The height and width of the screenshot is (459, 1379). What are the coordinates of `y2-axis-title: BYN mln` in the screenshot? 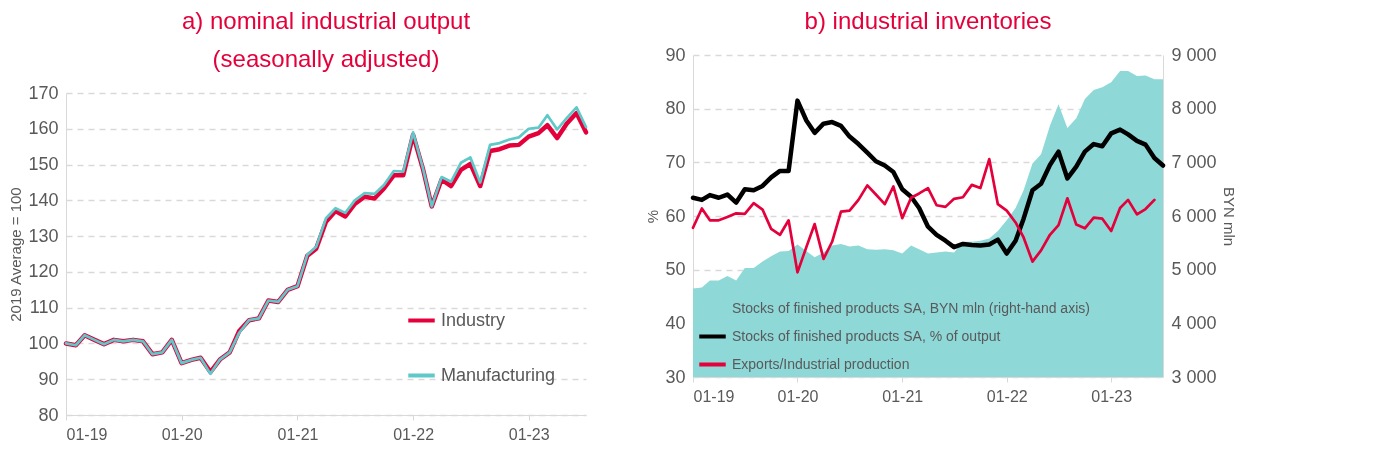 It's located at (1229, 216).